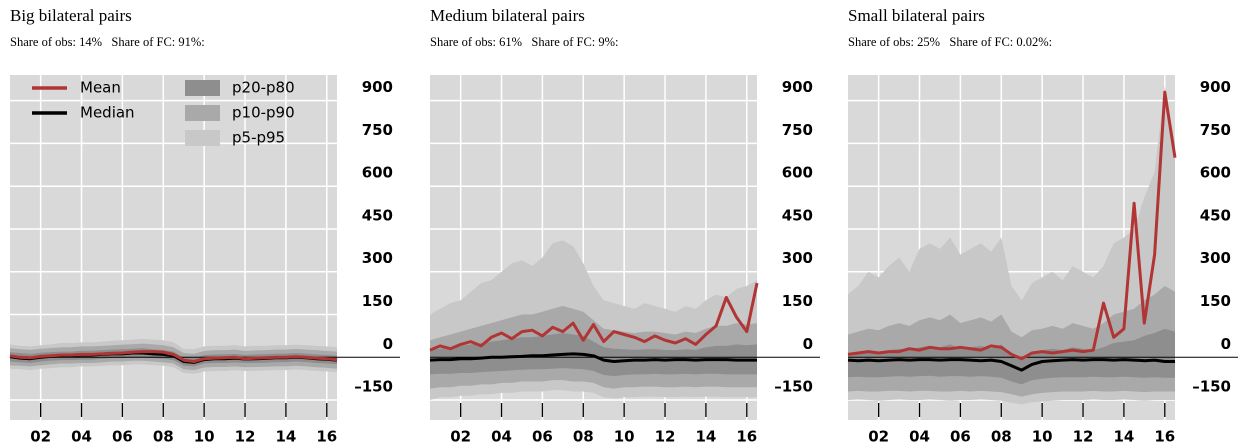 Image resolution: width=1239 pixels, height=446 pixels. Describe the element at coordinates (507, 15) in the screenshot. I see `panel-title: Medium bilateral pairs` at that location.